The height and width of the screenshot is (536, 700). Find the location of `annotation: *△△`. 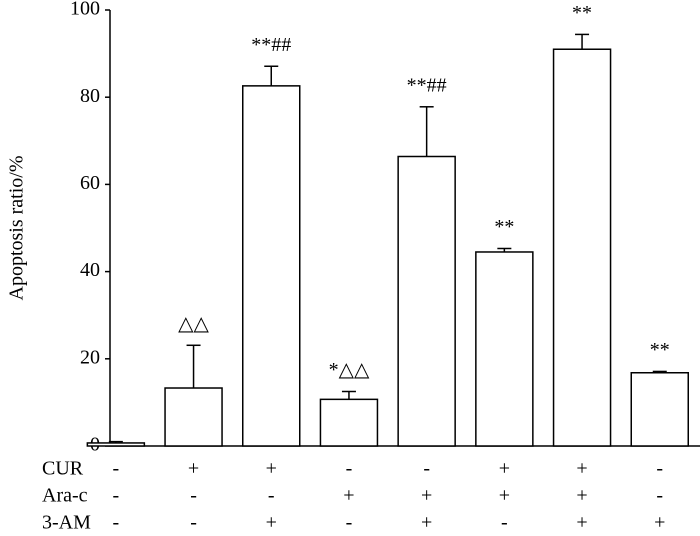

annotation: *△△ is located at coordinates (349, 370).